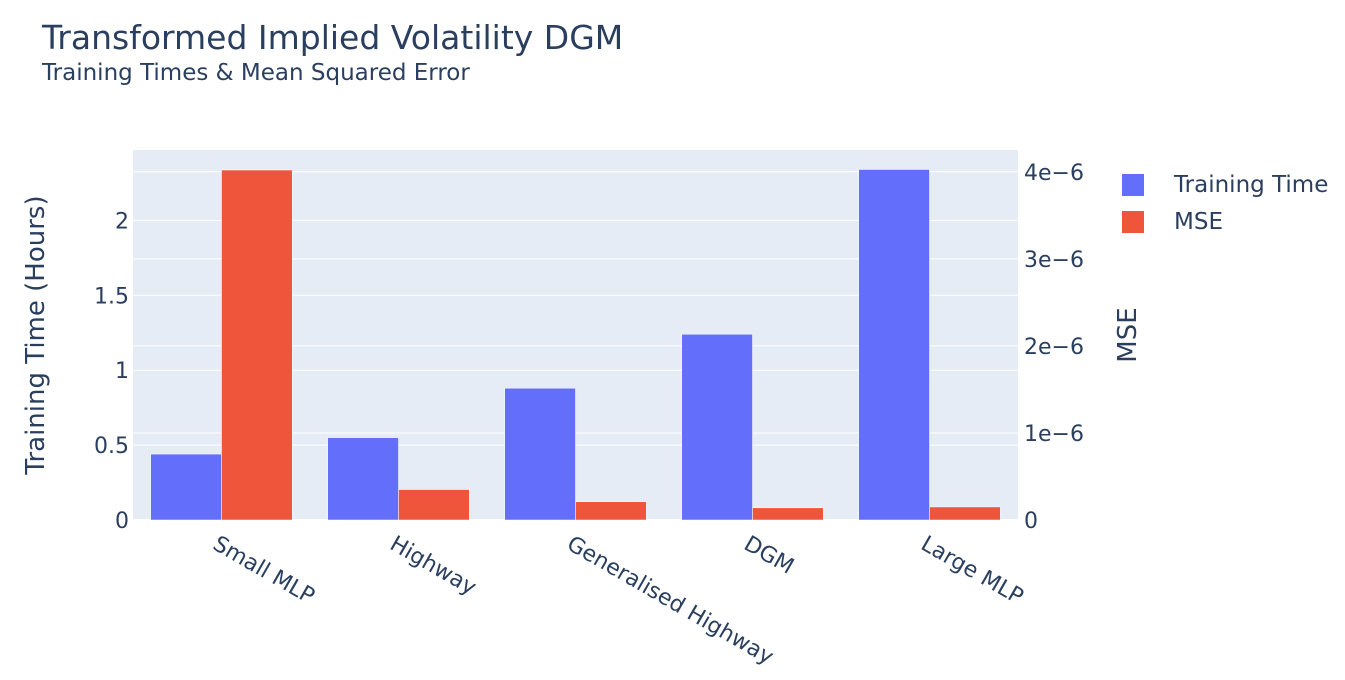 This screenshot has height=680, width=1345. I want to click on x-tick-label: Highway, so click(433, 566).